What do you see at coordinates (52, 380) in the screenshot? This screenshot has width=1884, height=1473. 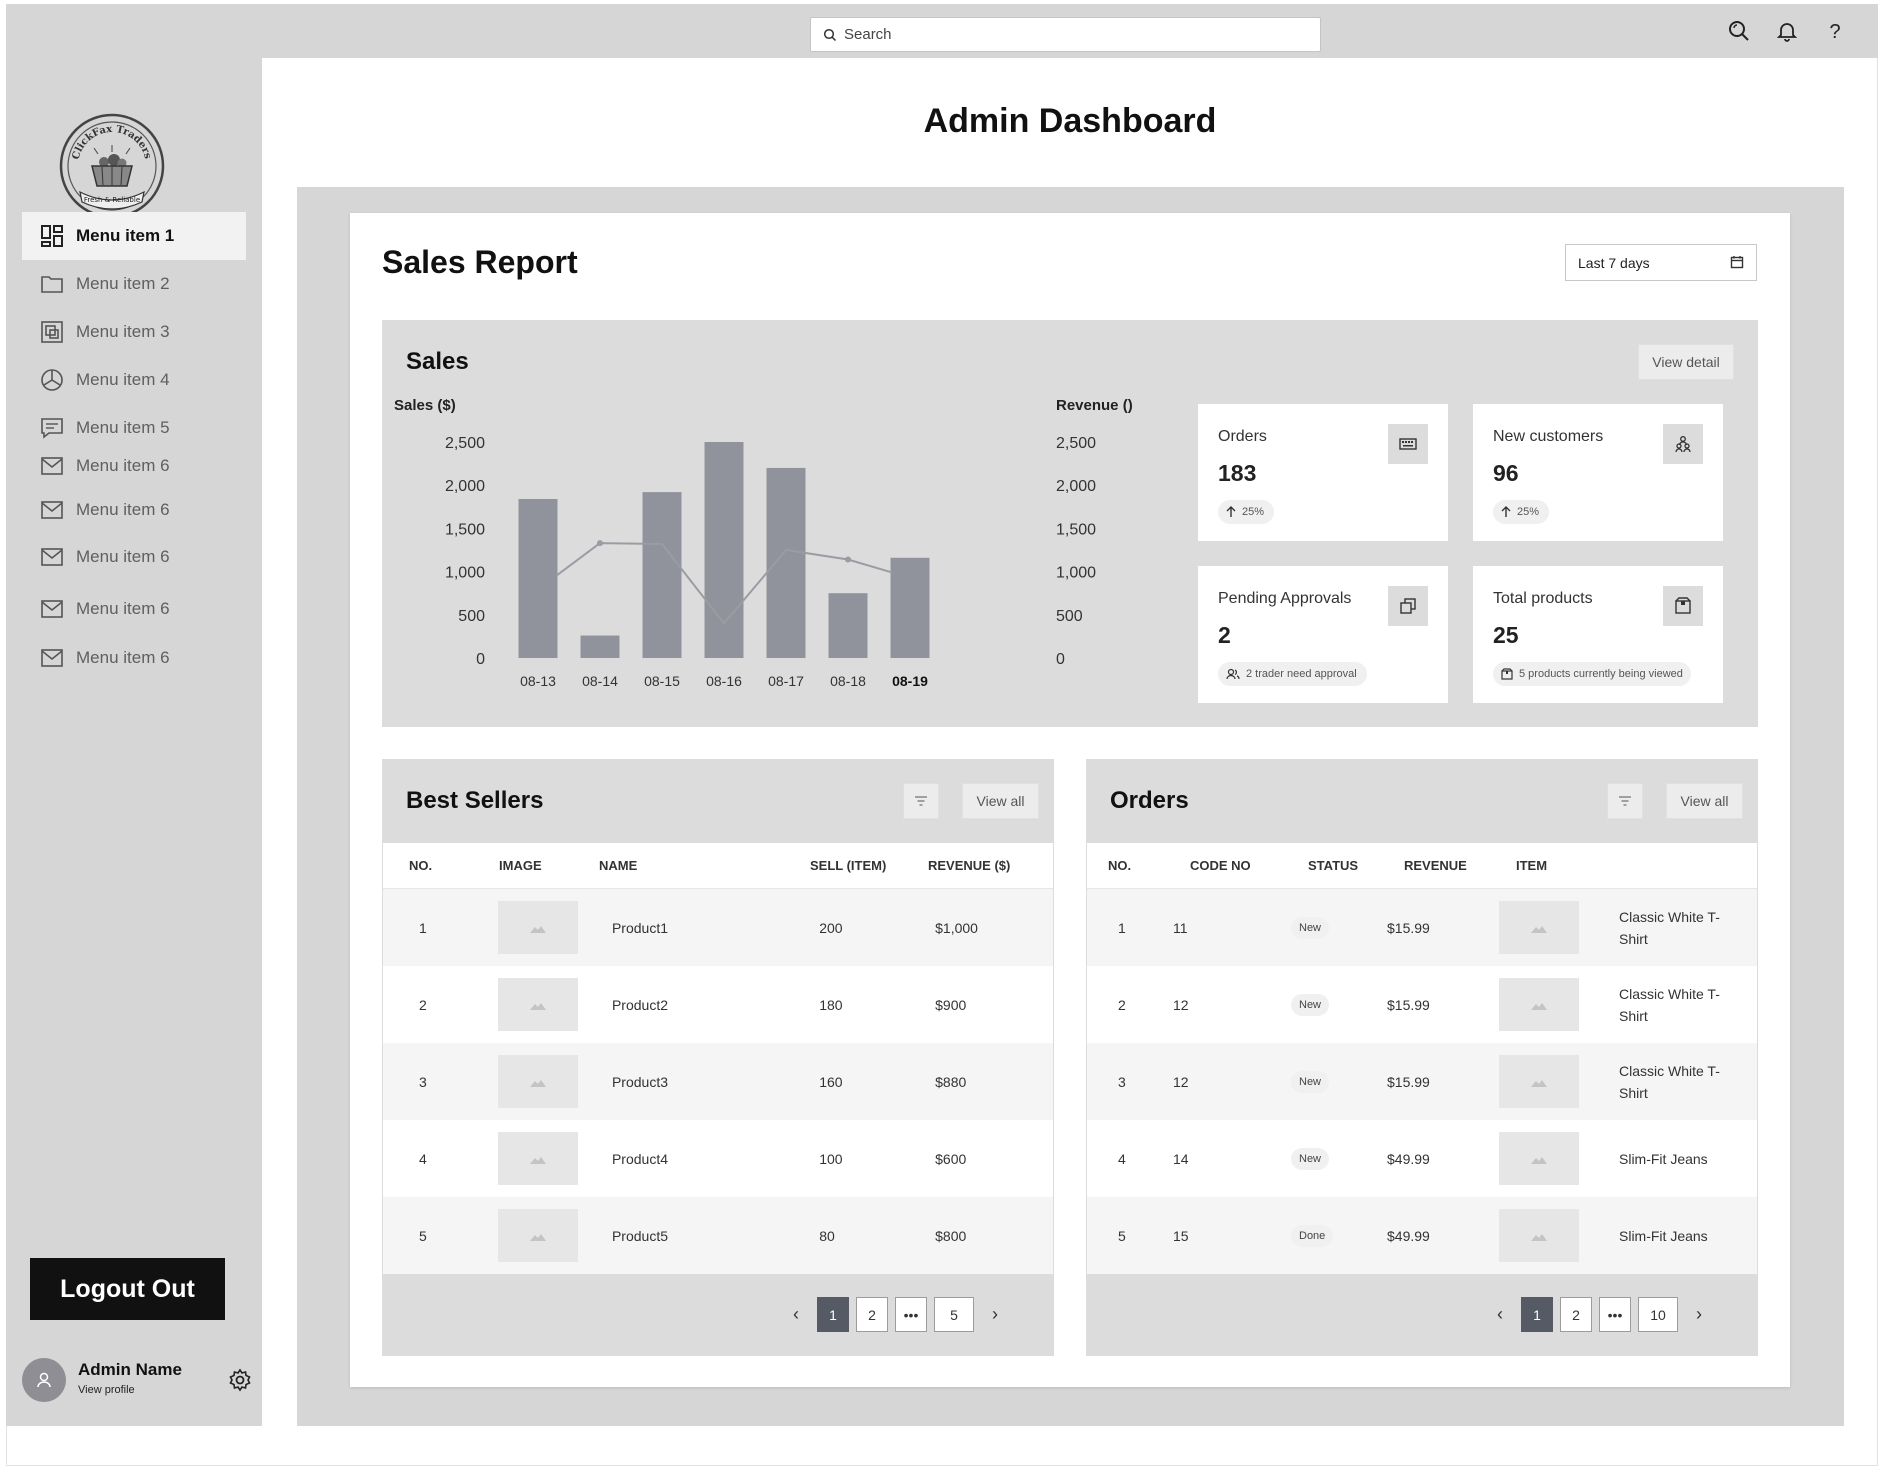 I see `pie-chart-icon` at bounding box center [52, 380].